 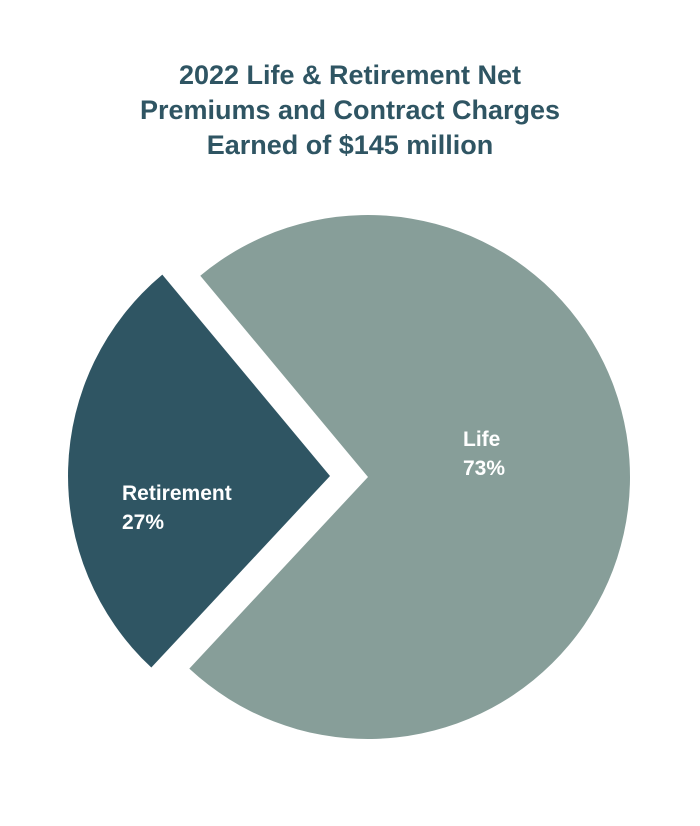 What do you see at coordinates (177, 493) in the screenshot?
I see `slice-label-retirement: Retirement` at bounding box center [177, 493].